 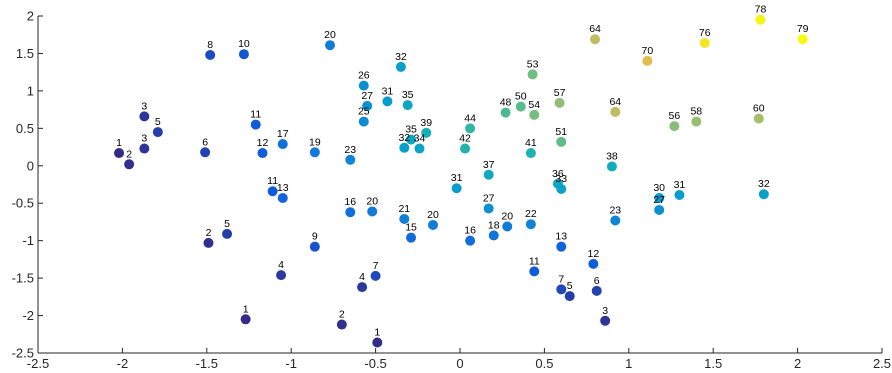 What do you see at coordinates (23, 353) in the screenshot?
I see `y-tick-label: -2.5` at bounding box center [23, 353].